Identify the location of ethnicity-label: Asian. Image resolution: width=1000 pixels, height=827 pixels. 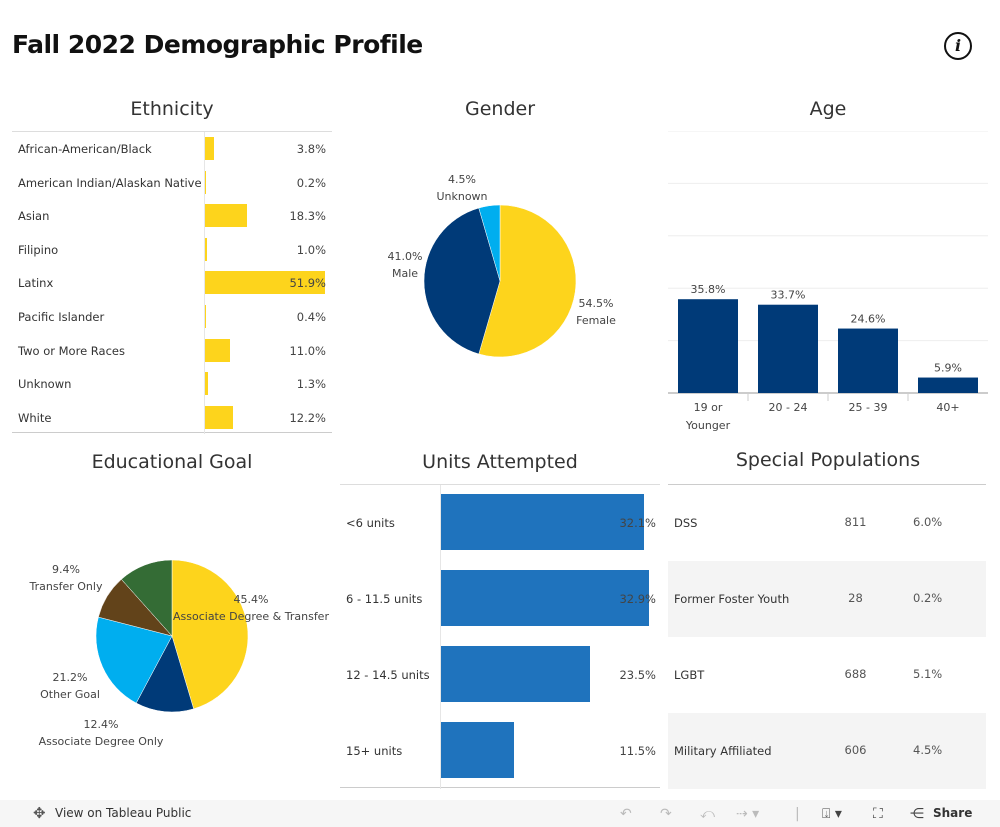
(34, 216).